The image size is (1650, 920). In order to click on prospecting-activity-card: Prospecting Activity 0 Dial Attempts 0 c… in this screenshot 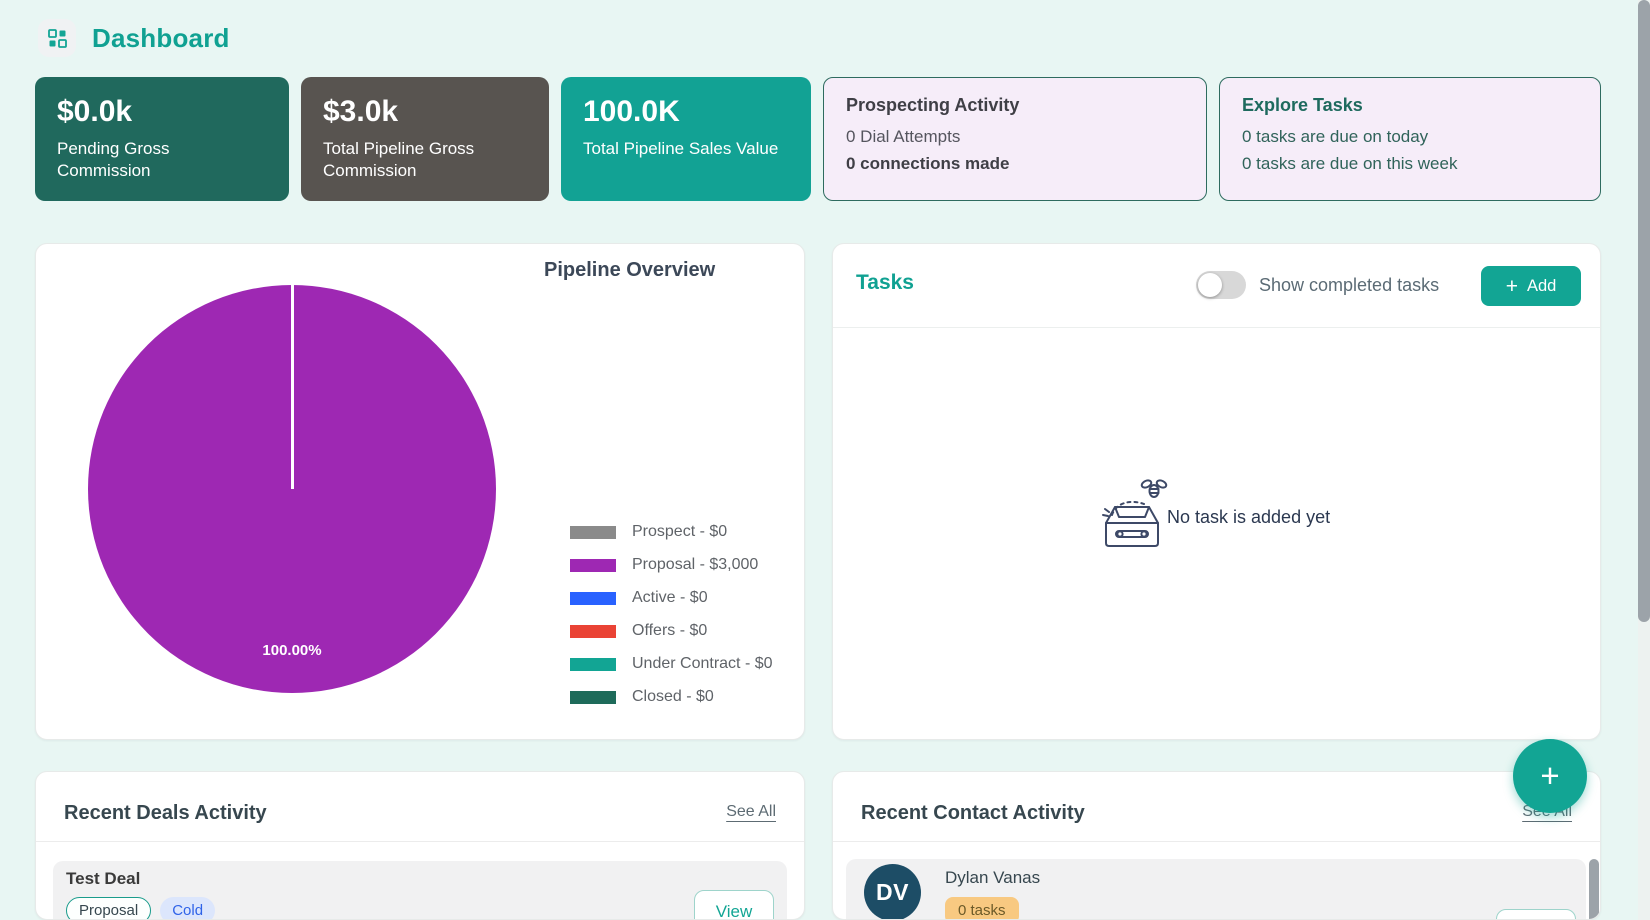, I will do `click(1015, 139)`.